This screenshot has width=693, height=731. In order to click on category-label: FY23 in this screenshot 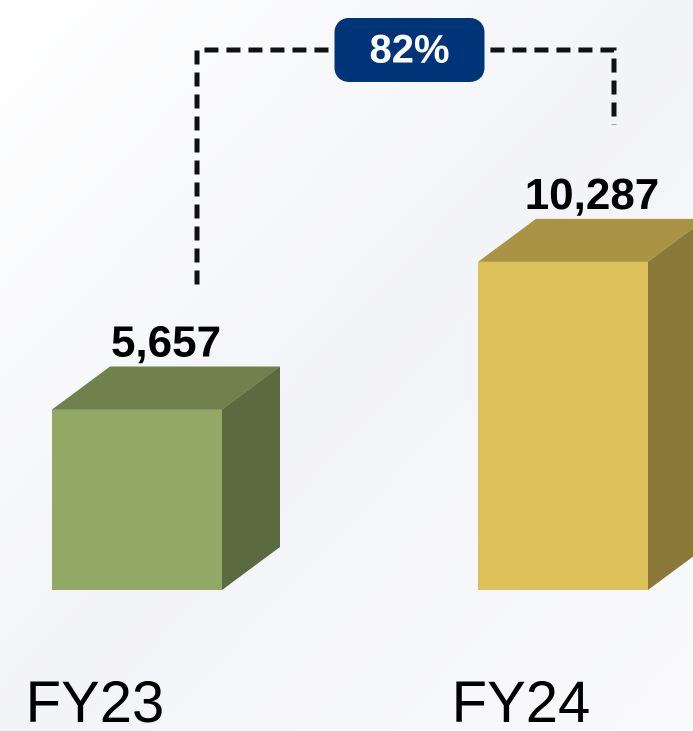, I will do `click(95, 700)`.